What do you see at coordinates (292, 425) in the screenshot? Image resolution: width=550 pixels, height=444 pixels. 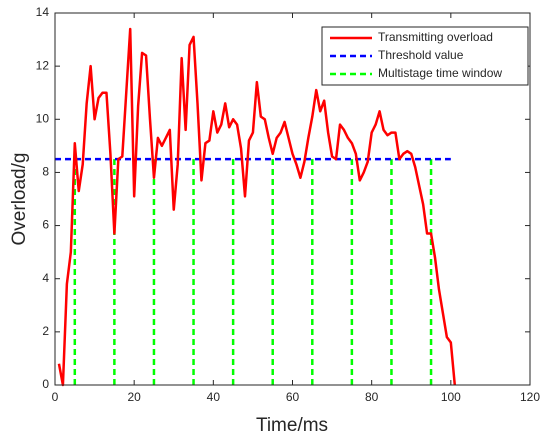 I see `x-axis-label: Time/ms` at bounding box center [292, 425].